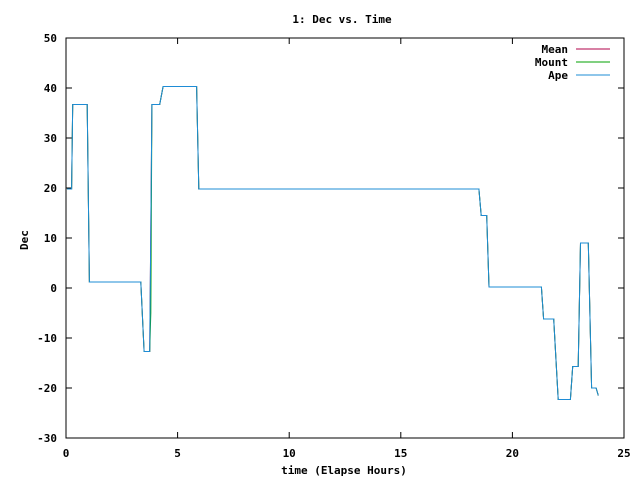 The width and height of the screenshot is (640, 480). I want to click on chart-title: 1: Dec vs. Time, so click(342, 19).